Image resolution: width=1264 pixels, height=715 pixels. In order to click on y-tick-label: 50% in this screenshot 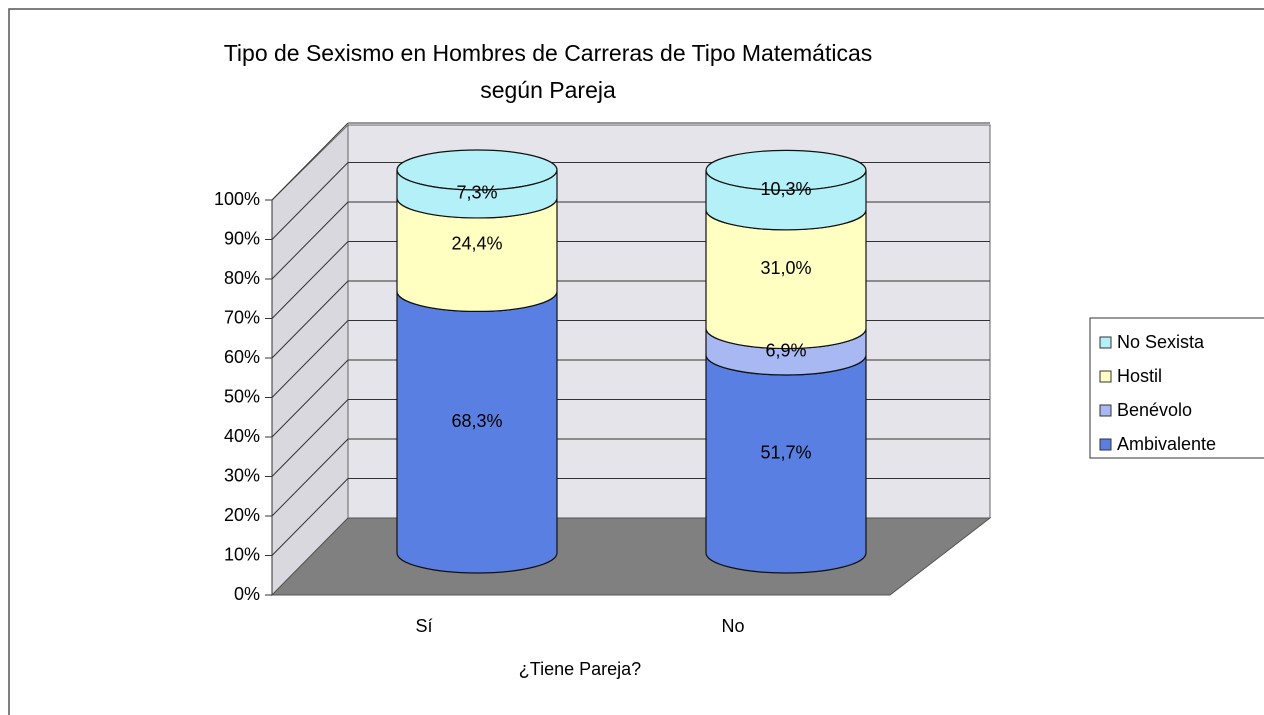, I will do `click(242, 396)`.